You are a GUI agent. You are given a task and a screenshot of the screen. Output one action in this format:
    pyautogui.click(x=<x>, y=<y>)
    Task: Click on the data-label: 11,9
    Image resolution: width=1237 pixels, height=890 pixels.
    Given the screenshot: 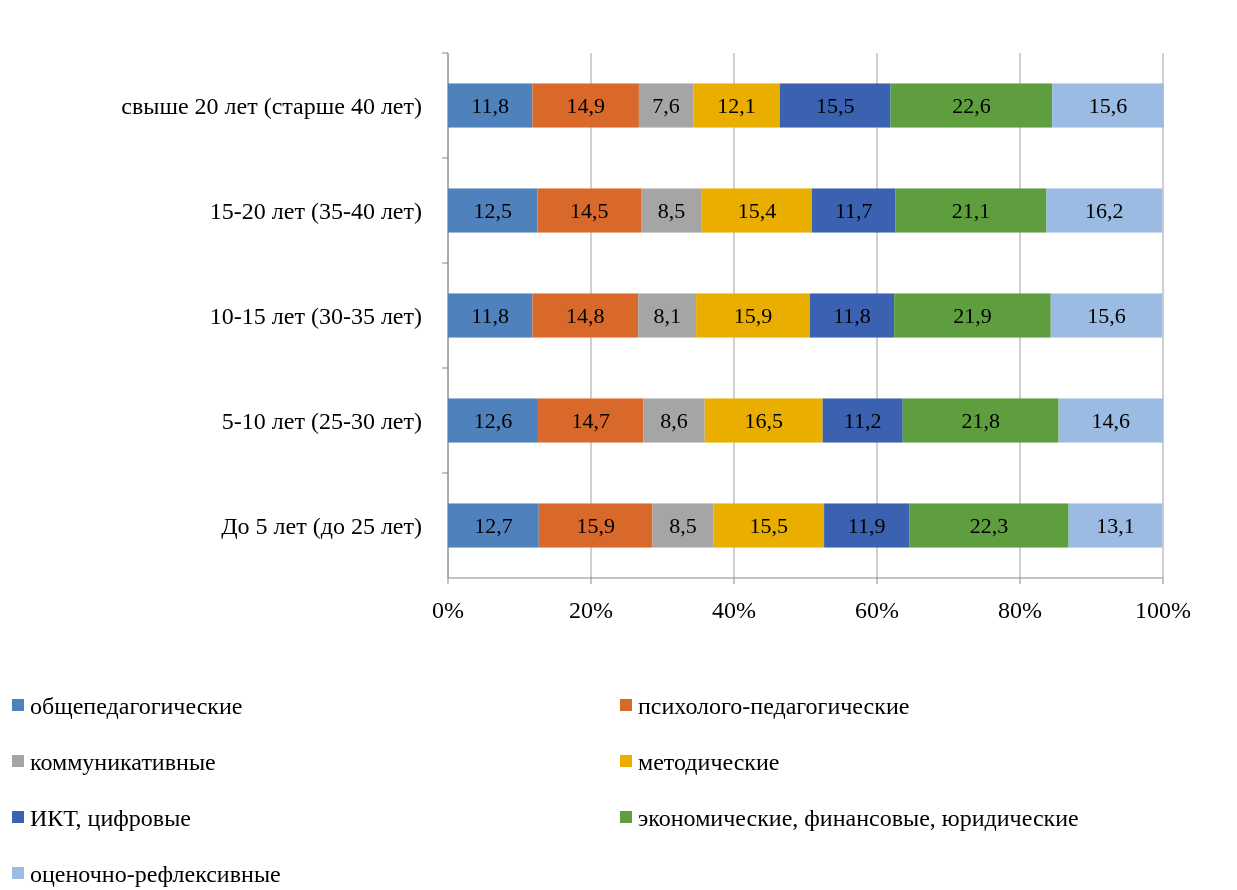 What is the action you would take?
    pyautogui.click(x=866, y=526)
    